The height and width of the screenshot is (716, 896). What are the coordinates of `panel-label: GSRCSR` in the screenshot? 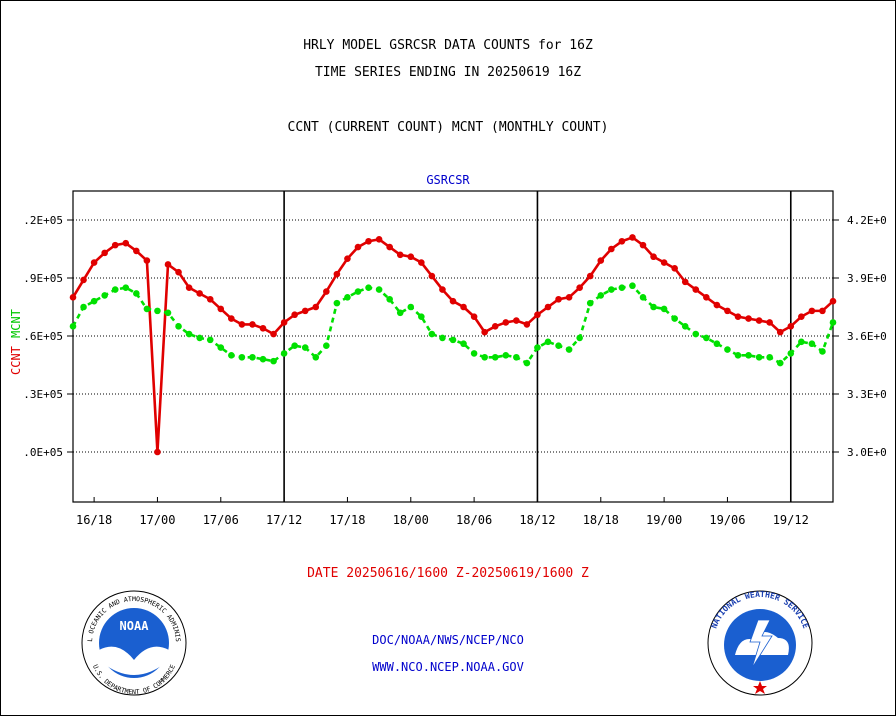 It's located at (448, 180).